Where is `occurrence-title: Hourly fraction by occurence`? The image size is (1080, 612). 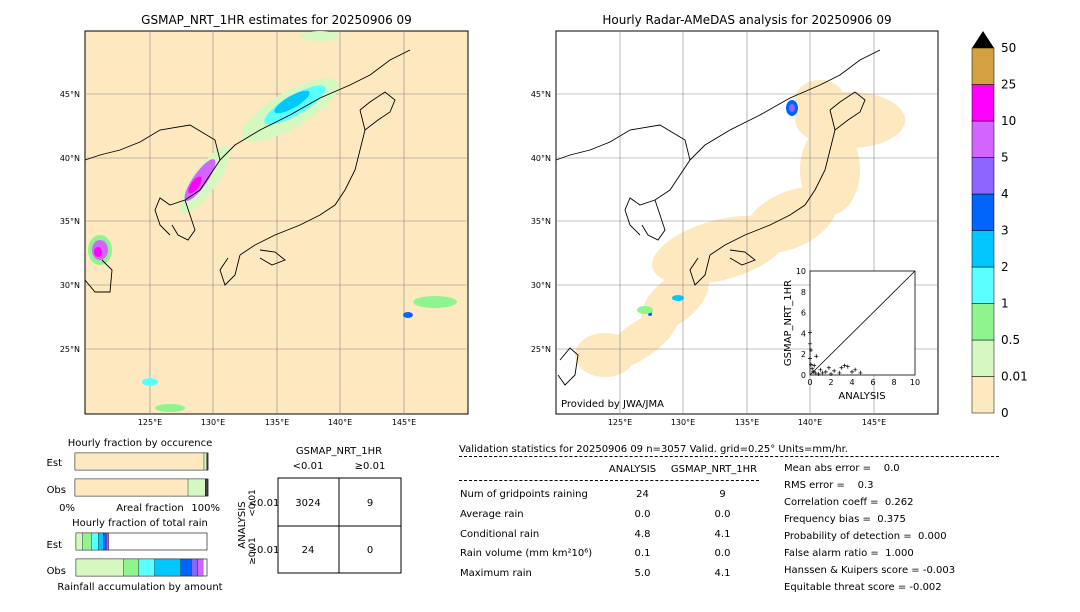 occurrence-title: Hourly fraction by occurence is located at coordinates (140, 443).